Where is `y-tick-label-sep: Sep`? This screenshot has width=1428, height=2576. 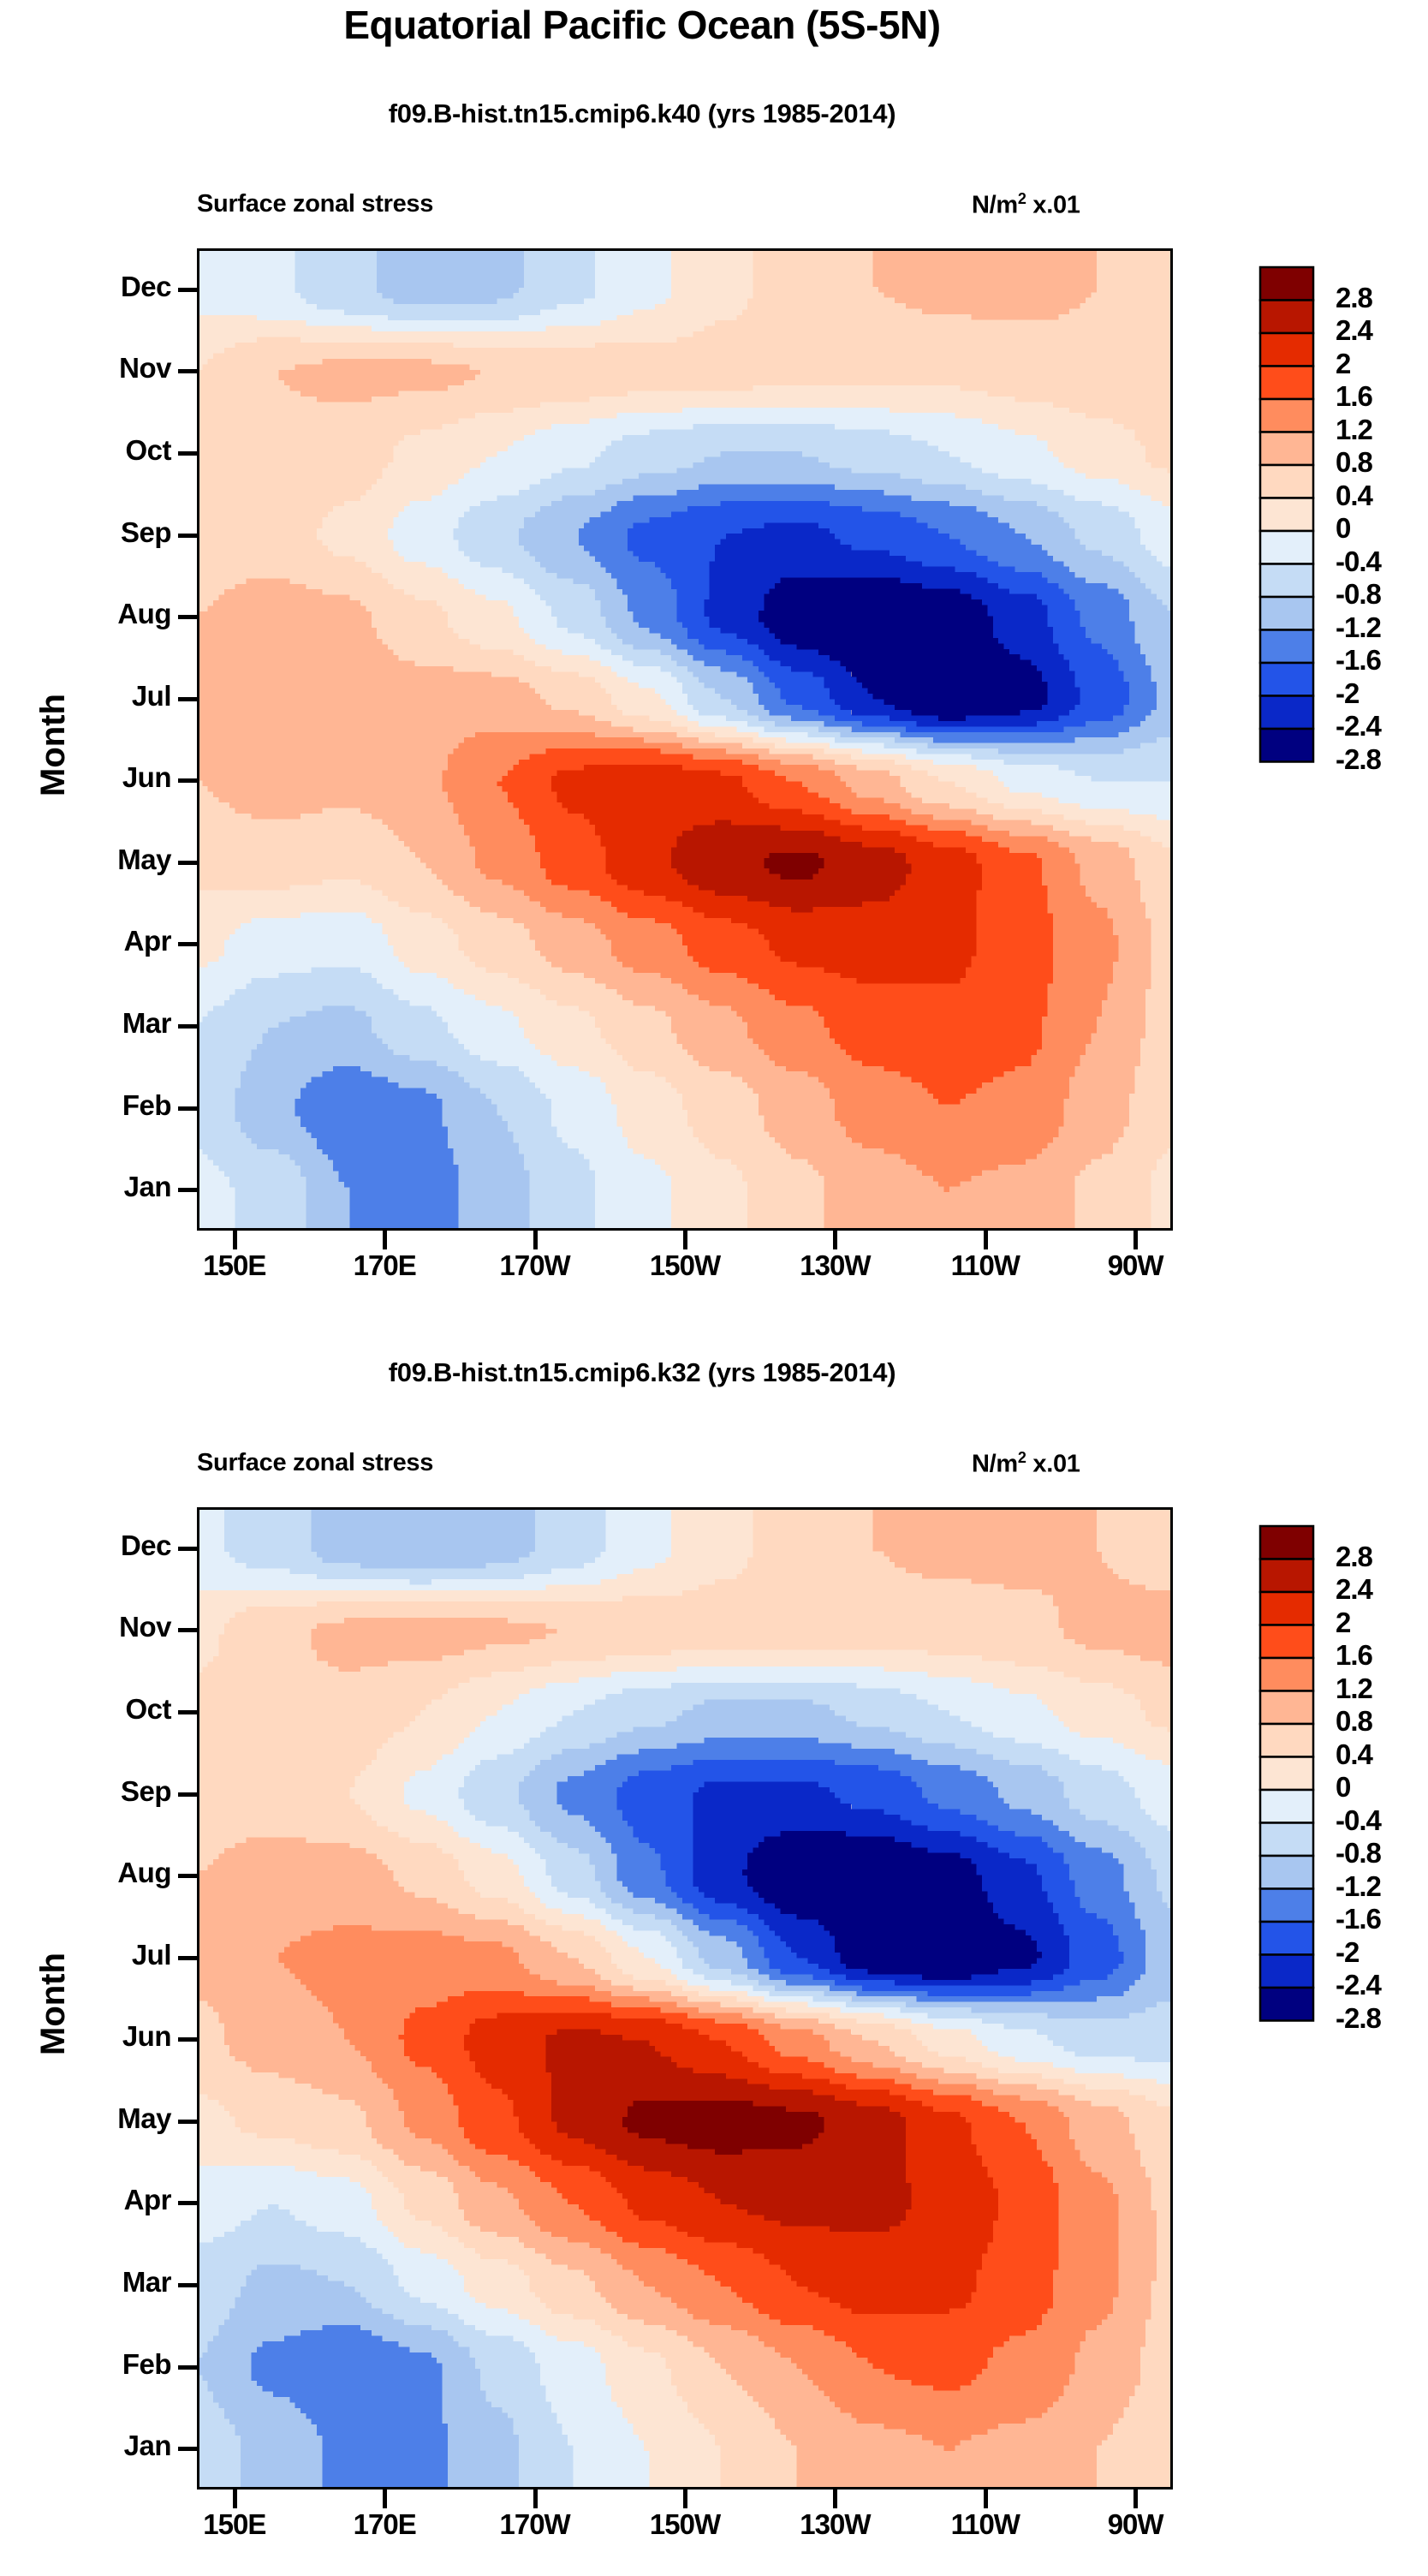
y-tick-label-sep: Sep is located at coordinates (146, 532).